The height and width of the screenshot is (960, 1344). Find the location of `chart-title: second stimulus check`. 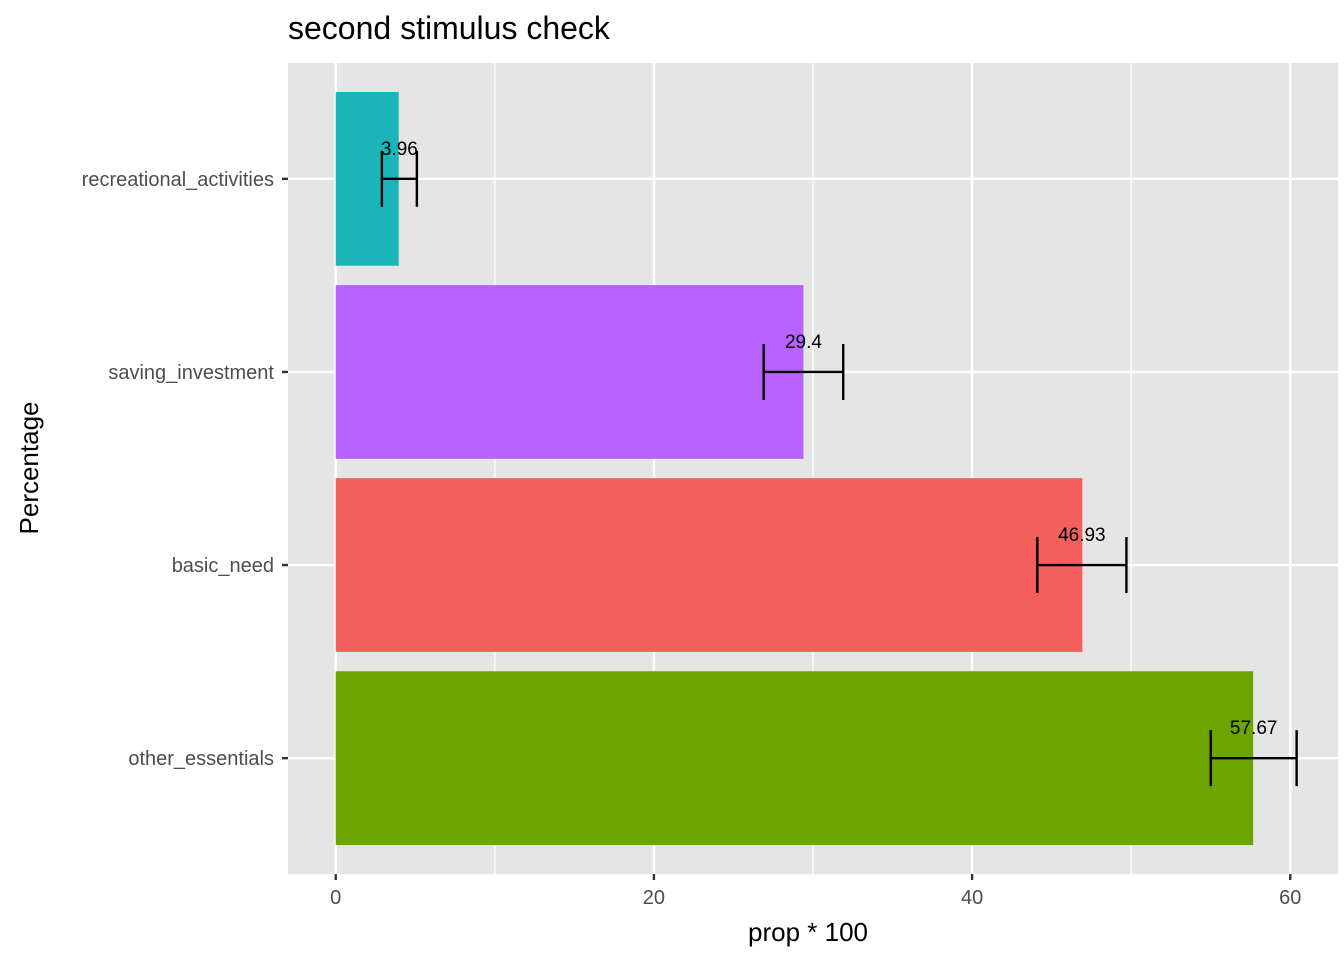

chart-title: second stimulus check is located at coordinates (449, 28).